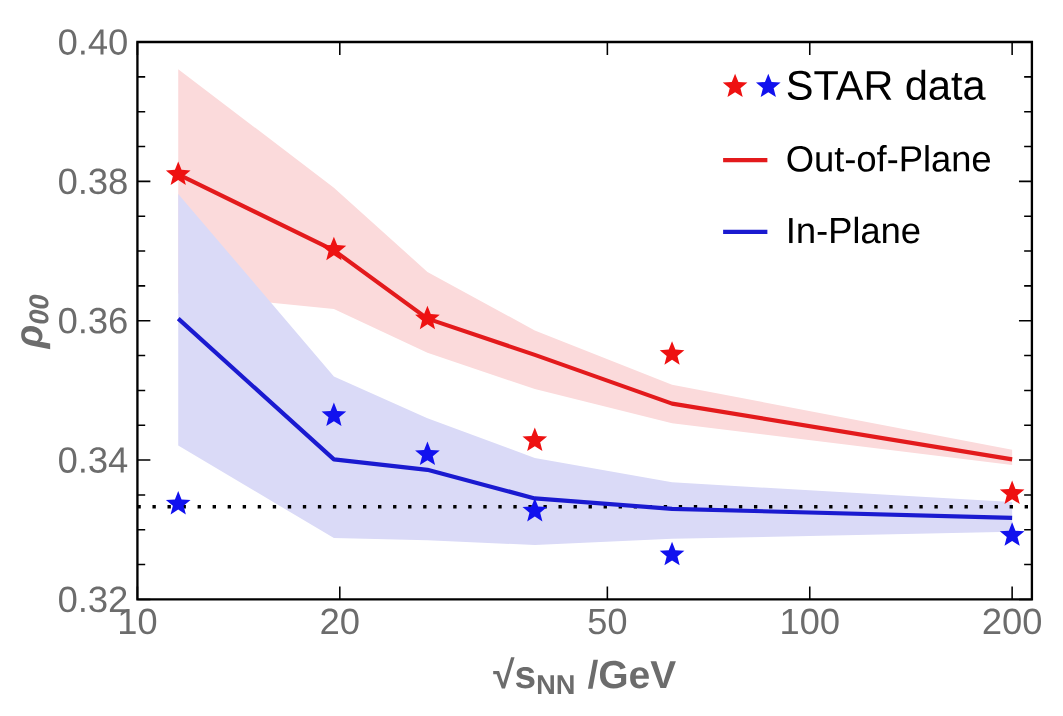 The height and width of the screenshot is (716, 1063). Describe the element at coordinates (886, 85) in the screenshot. I see `legend-label: STAR data` at that location.